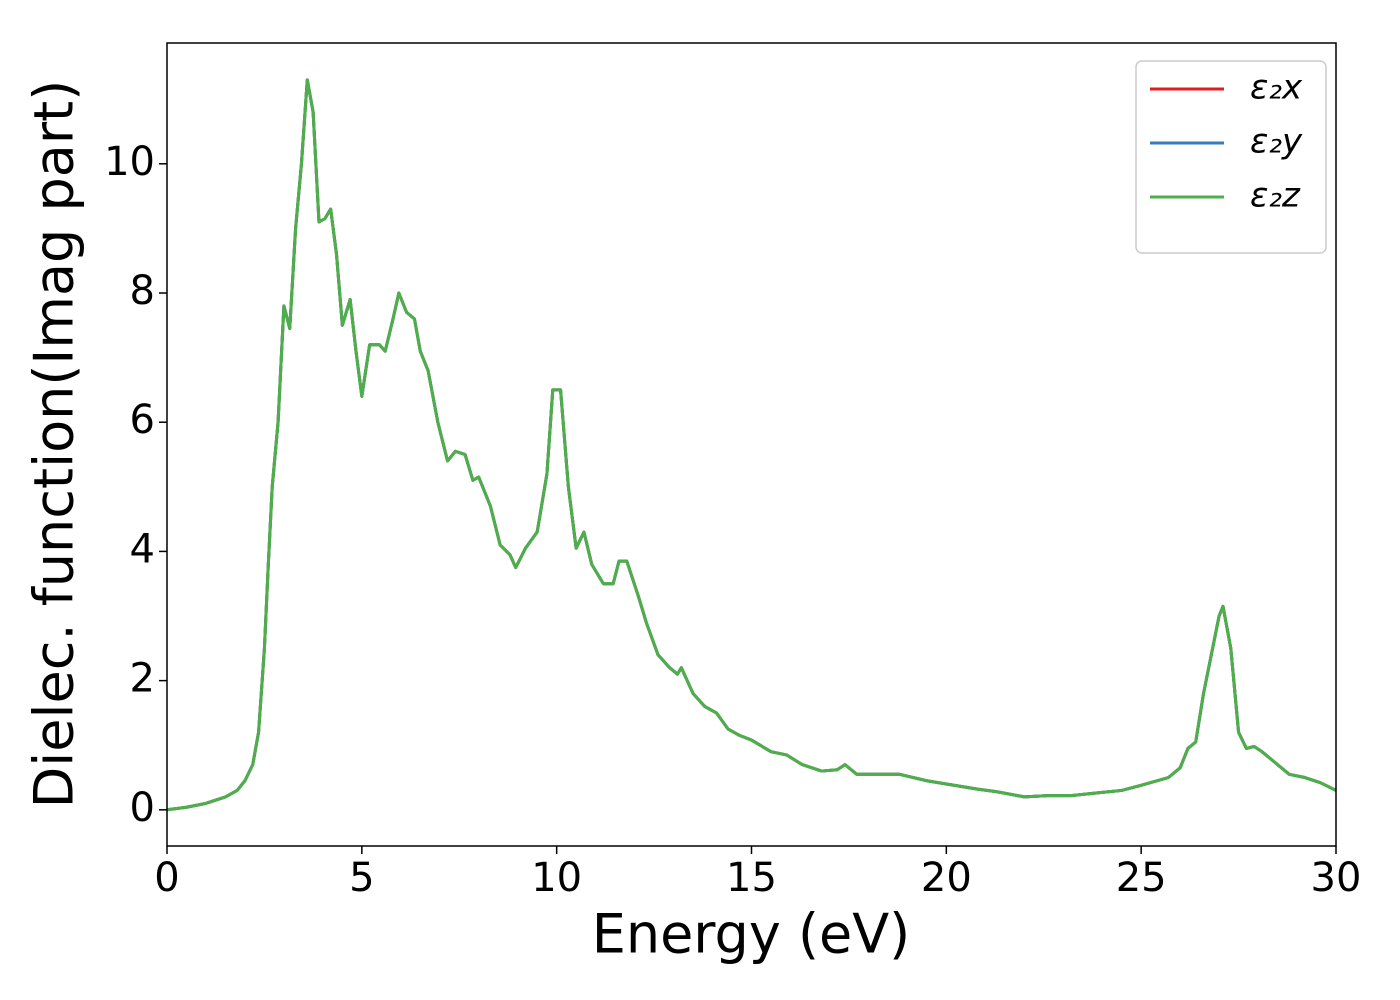 The width and height of the screenshot is (1400, 1000). What do you see at coordinates (1275, 196) in the screenshot?
I see `legend-label: ε₂z` at bounding box center [1275, 196].